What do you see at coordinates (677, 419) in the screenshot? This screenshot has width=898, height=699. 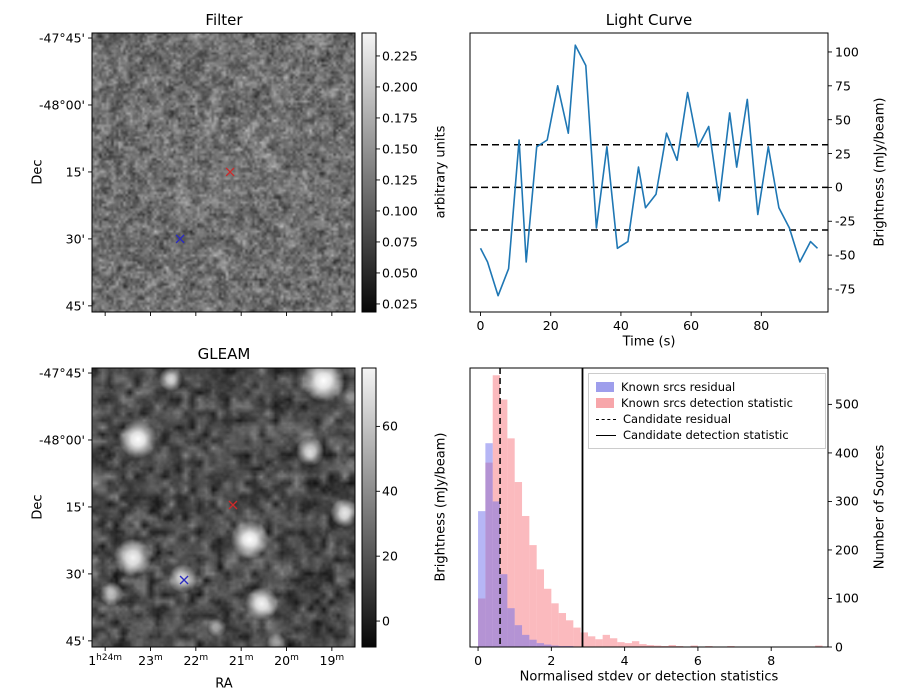 I see `legend-label: Candidate residual` at bounding box center [677, 419].